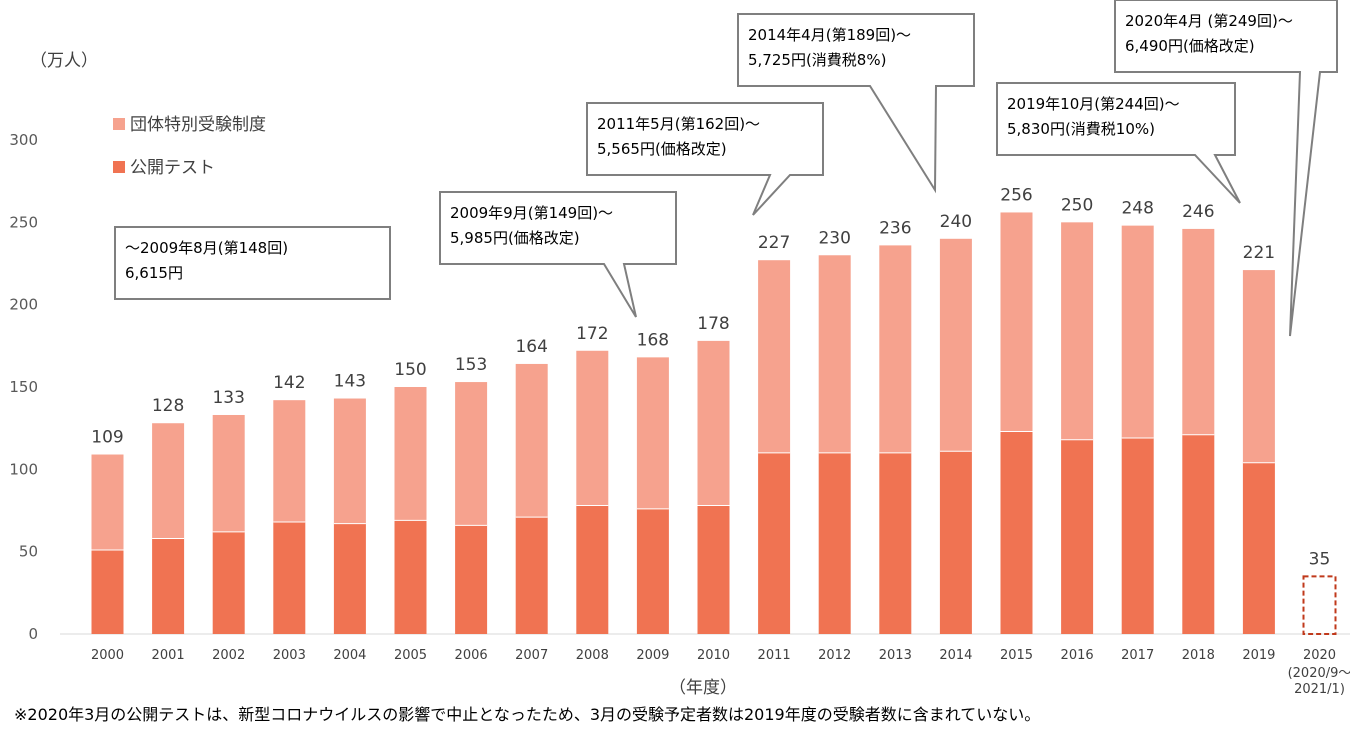 This screenshot has height=734, width=1350. I want to click on legend-swatch-public-test, so click(119, 167).